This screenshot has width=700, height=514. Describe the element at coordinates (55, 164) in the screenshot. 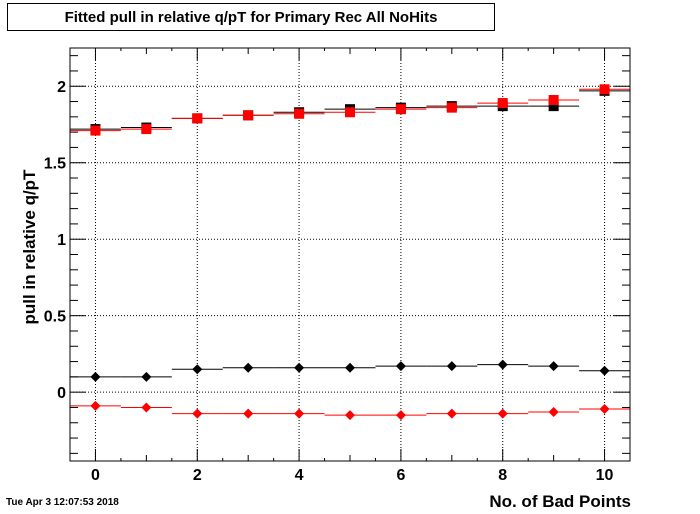

I see `y-tick-label: 1.5` at that location.